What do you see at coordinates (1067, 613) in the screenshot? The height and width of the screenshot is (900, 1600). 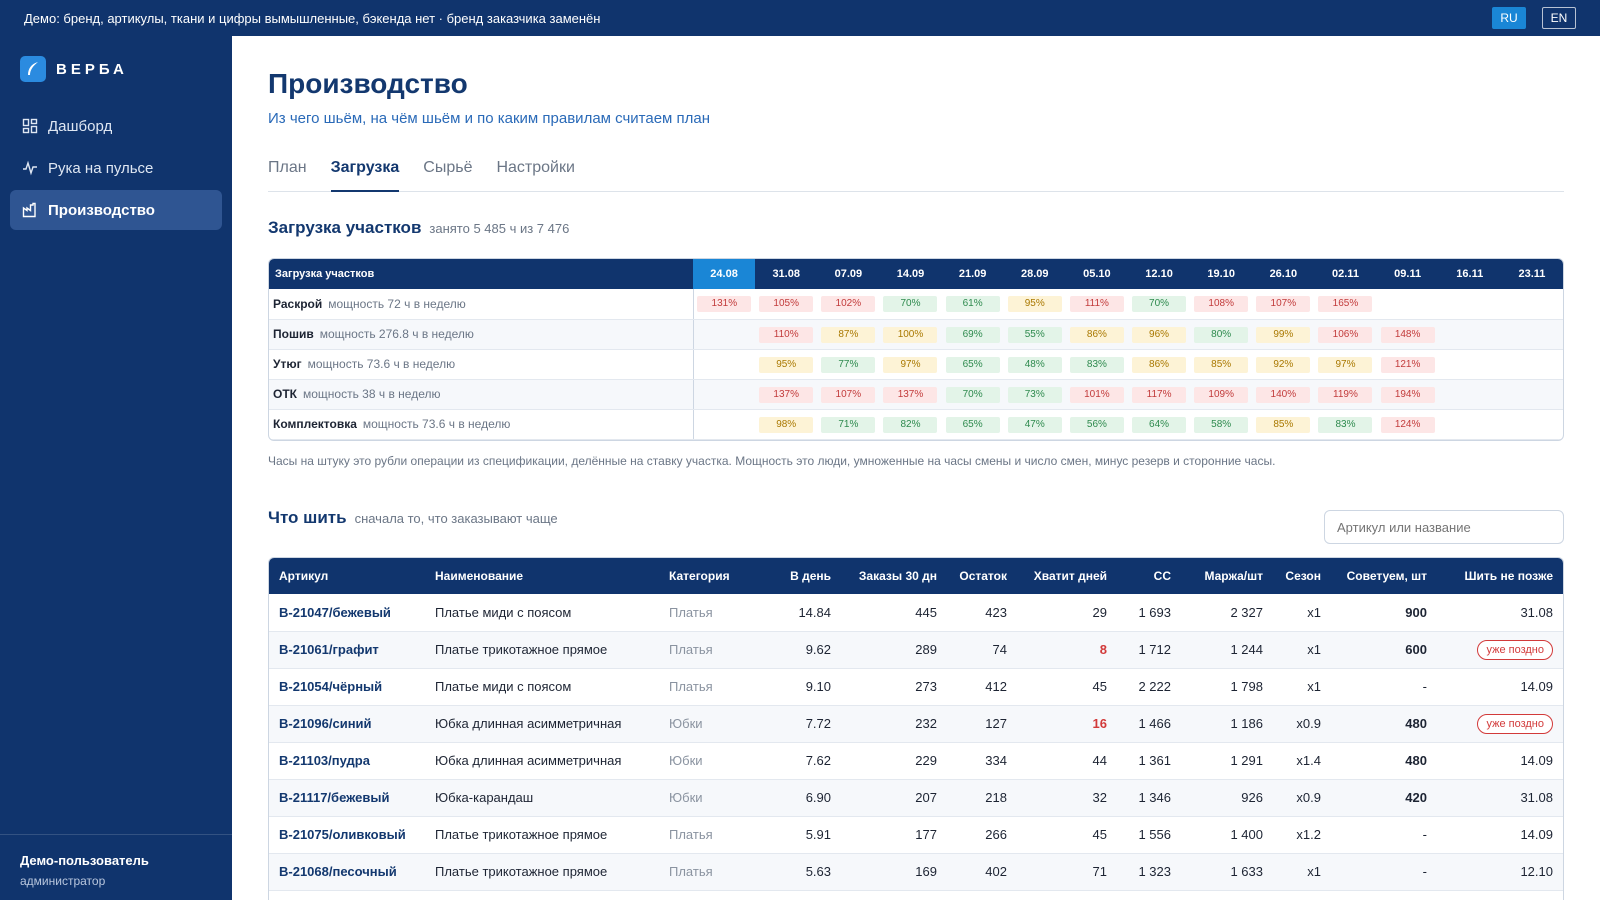 I see `days-left-cell: 29` at bounding box center [1067, 613].